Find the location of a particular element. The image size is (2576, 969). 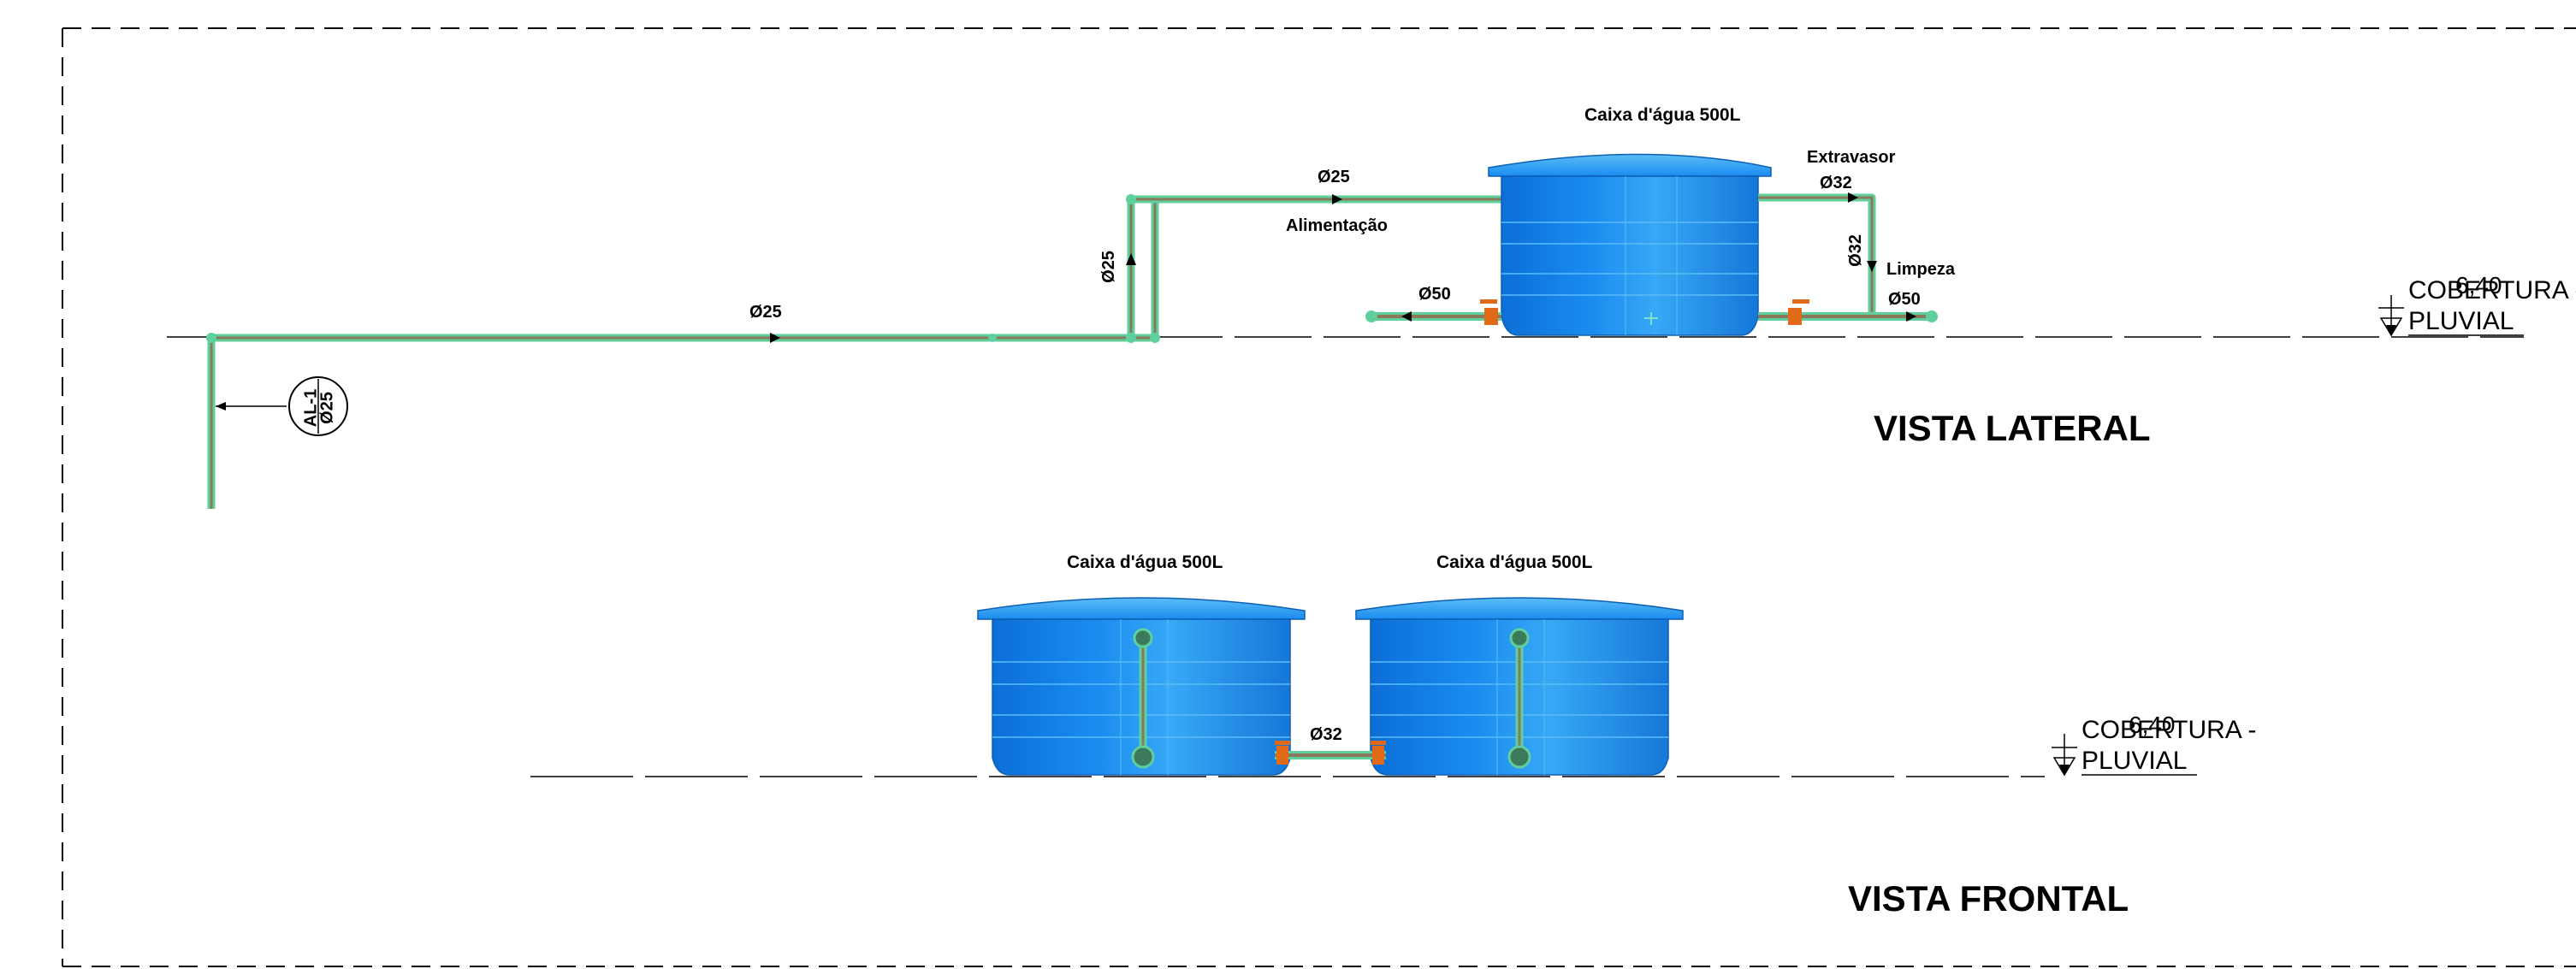

front-view-title: VISTA FRONTAL is located at coordinates (1989, 899).